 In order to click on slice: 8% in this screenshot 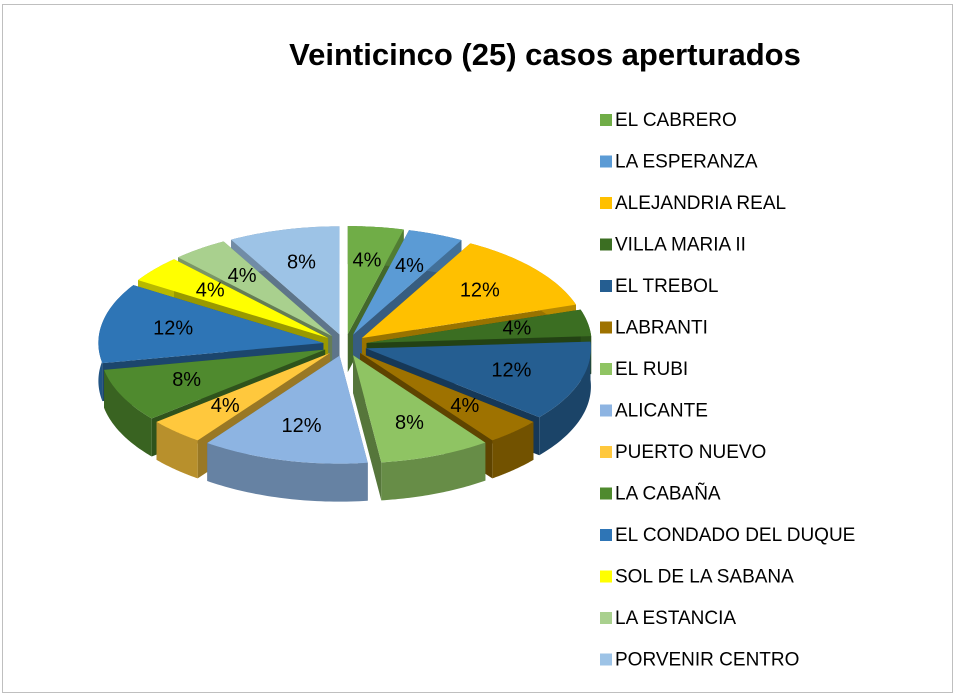, I will do `click(419, 428)`.